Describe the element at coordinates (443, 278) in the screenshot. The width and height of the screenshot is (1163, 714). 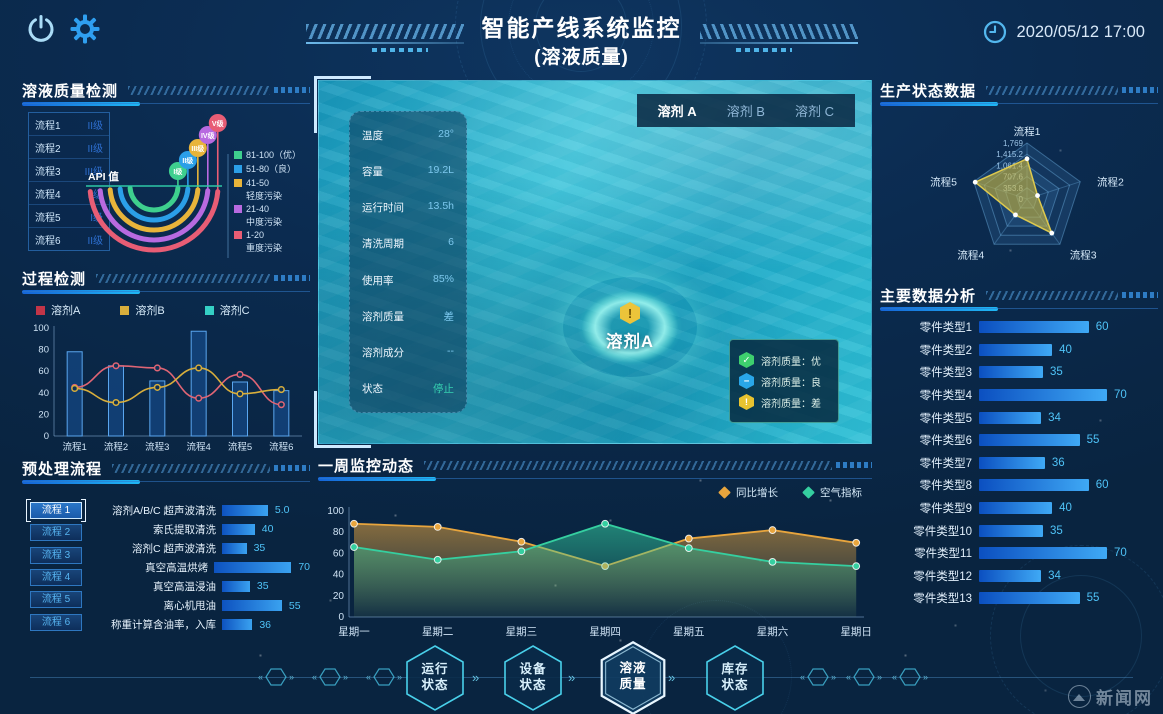
I see `stat-value: 85%` at that location.